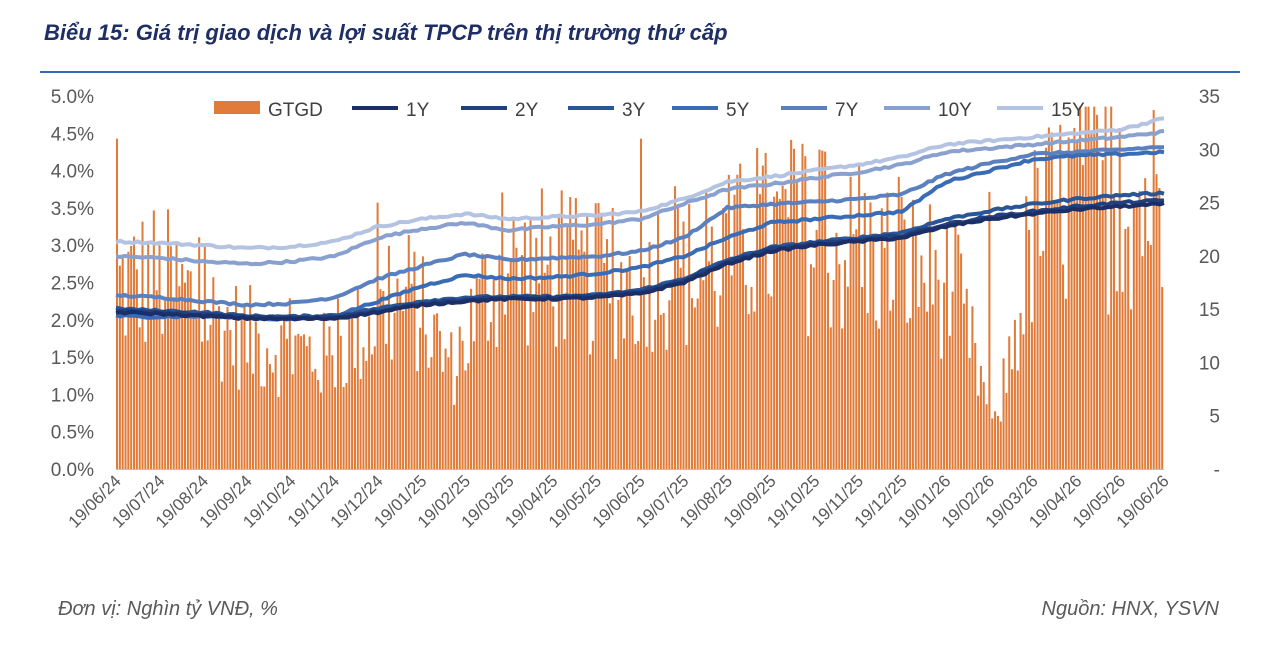  What do you see at coordinates (1217, 470) in the screenshot?
I see `y-right-tick-label: -` at bounding box center [1217, 470].